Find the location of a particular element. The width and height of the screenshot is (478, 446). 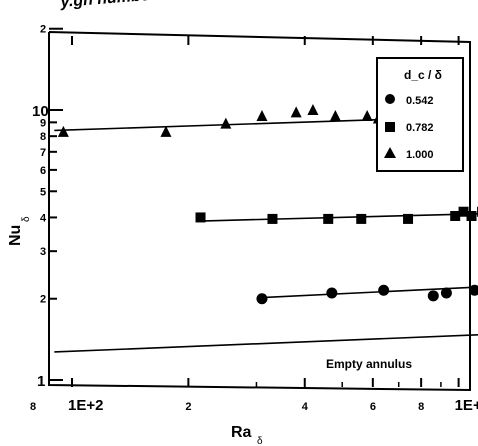

y-axis-label-subscript: δ is located at coordinates (26, 219).